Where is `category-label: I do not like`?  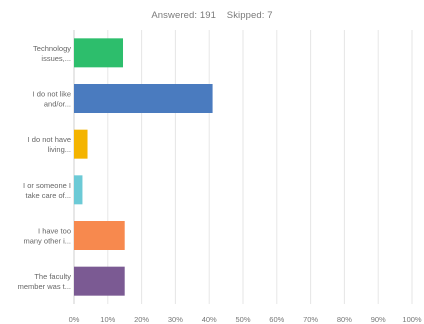
category-label: I do not like is located at coordinates (52, 94).